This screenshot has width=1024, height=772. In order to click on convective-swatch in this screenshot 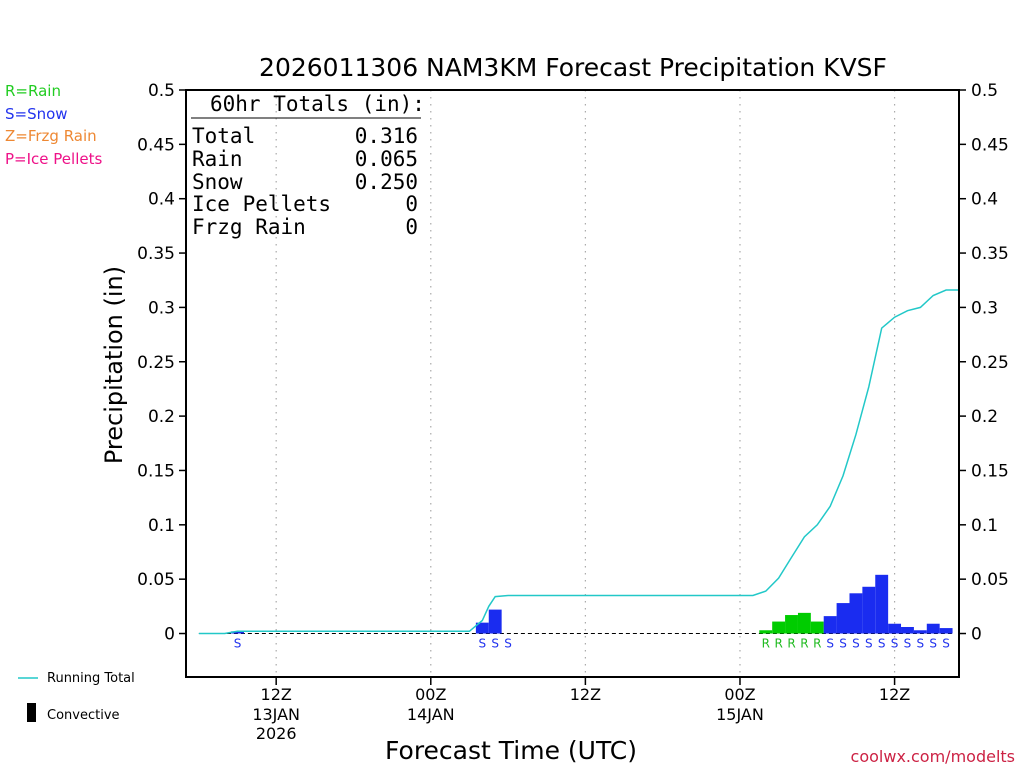, I will do `click(31, 712)`.